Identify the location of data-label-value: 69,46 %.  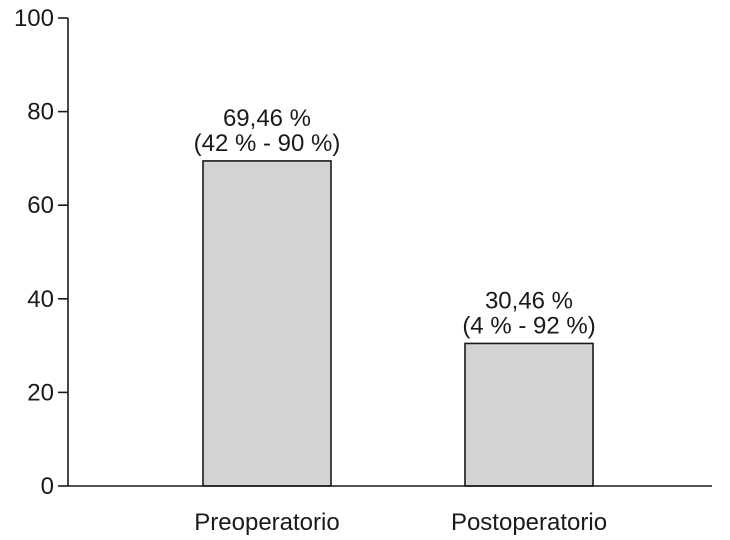
(267, 118).